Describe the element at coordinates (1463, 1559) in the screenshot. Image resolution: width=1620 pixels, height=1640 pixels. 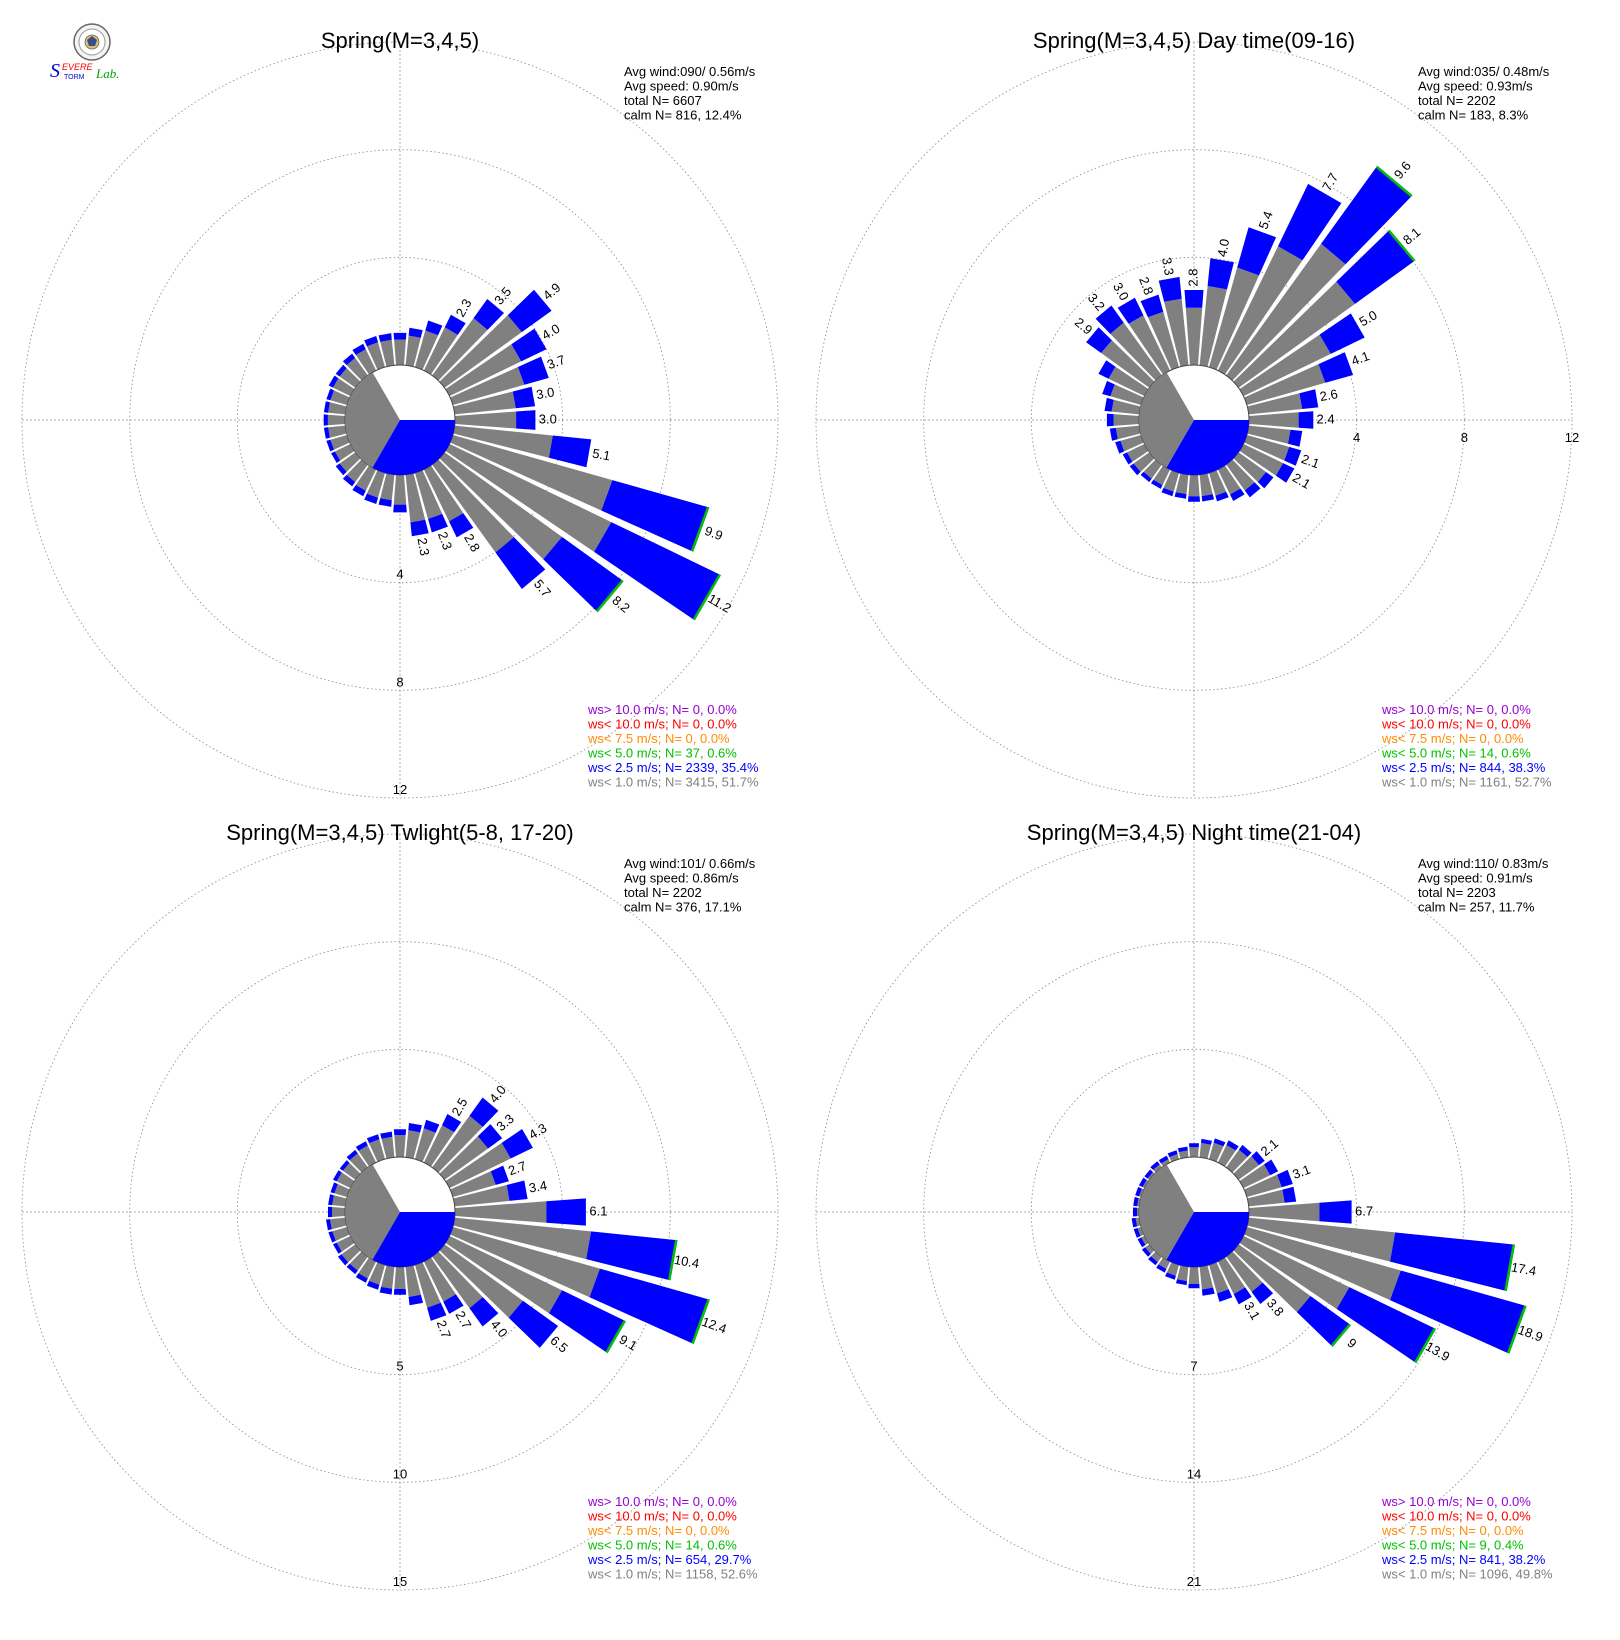
I see `legend-entry: ws< 2.5 m/s; N= 841, 38.2%` at that location.